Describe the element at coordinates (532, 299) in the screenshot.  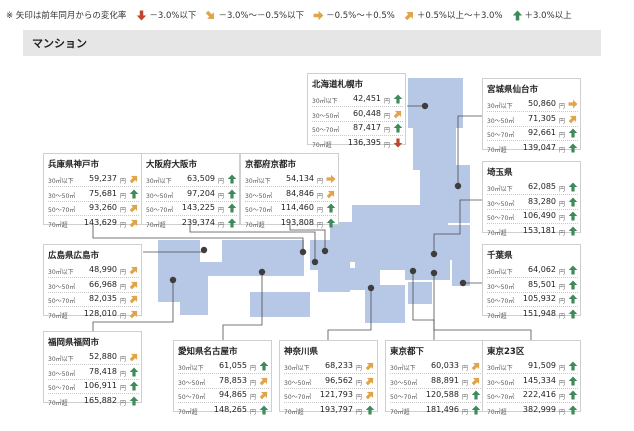
I see `price-row: 50〜70㎡ 105,932 円` at that location.